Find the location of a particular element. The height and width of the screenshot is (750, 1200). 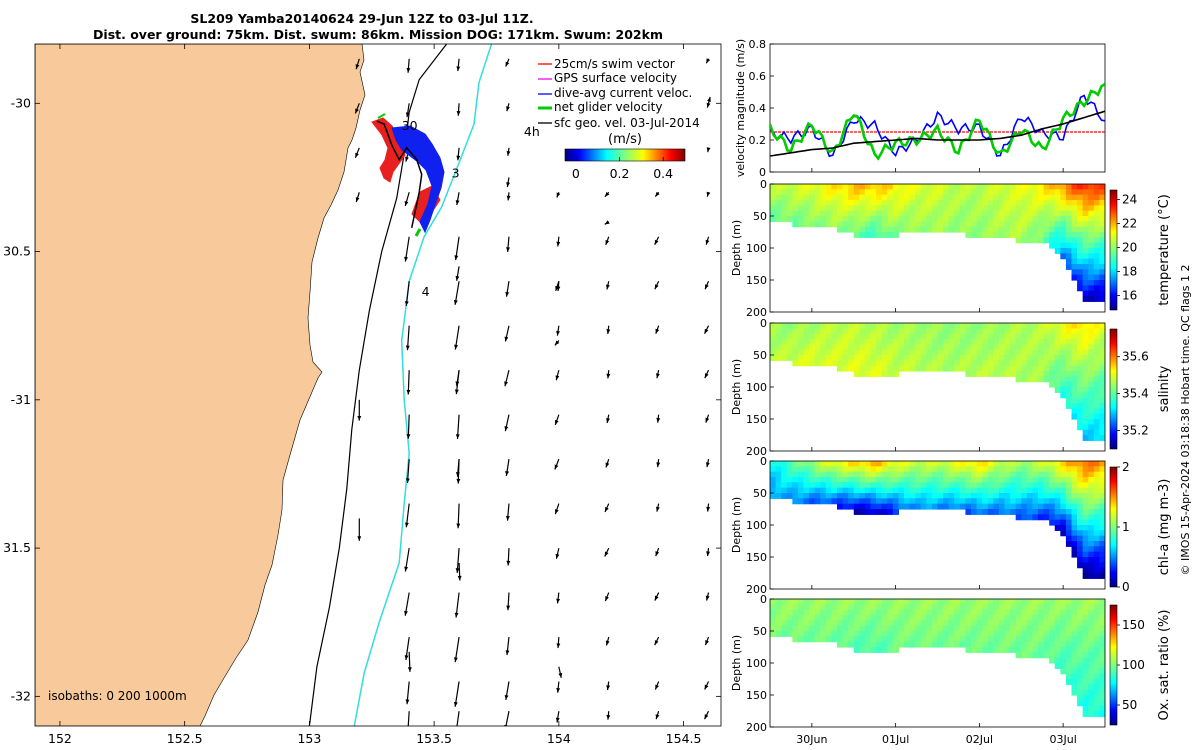

colorbar-label: Ox. sat. ratio (%) is located at coordinates (1164, 665).